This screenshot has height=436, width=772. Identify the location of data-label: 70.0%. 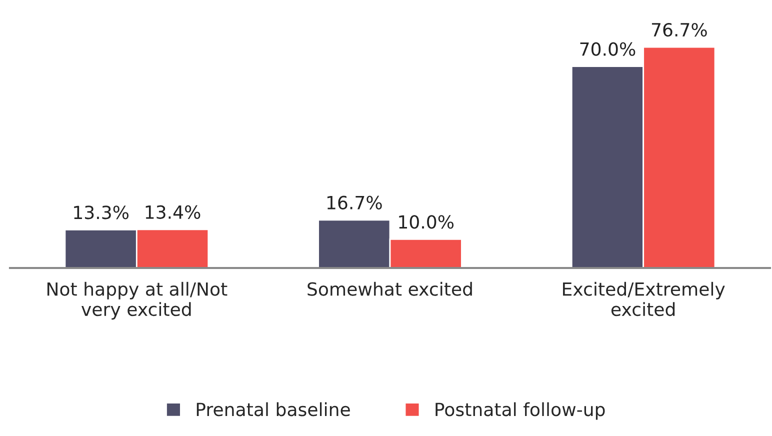
(608, 49).